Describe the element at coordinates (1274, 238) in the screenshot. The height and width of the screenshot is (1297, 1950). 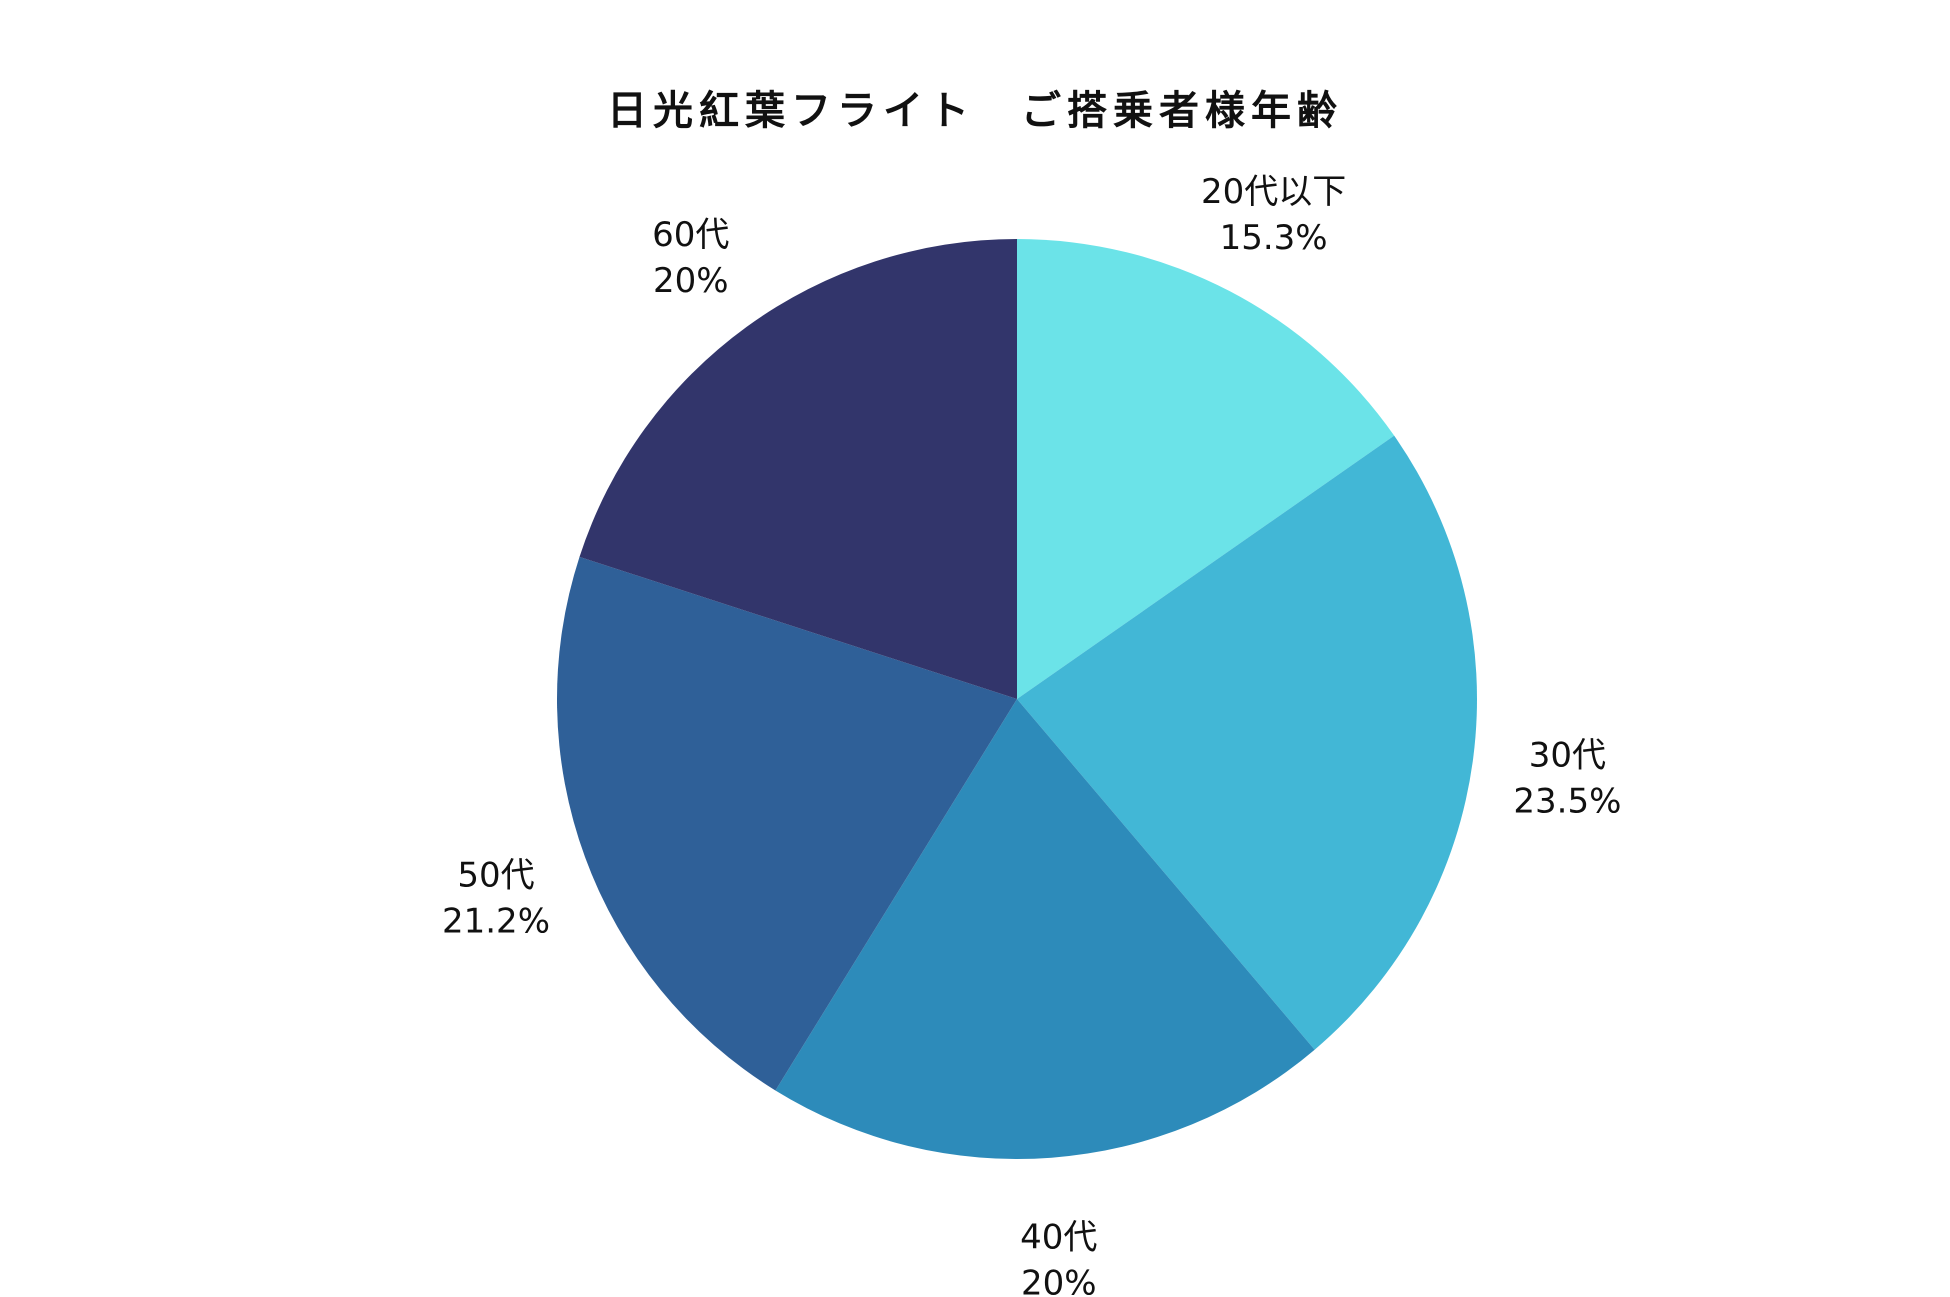
I see `slice-value-label: 15.3%` at that location.